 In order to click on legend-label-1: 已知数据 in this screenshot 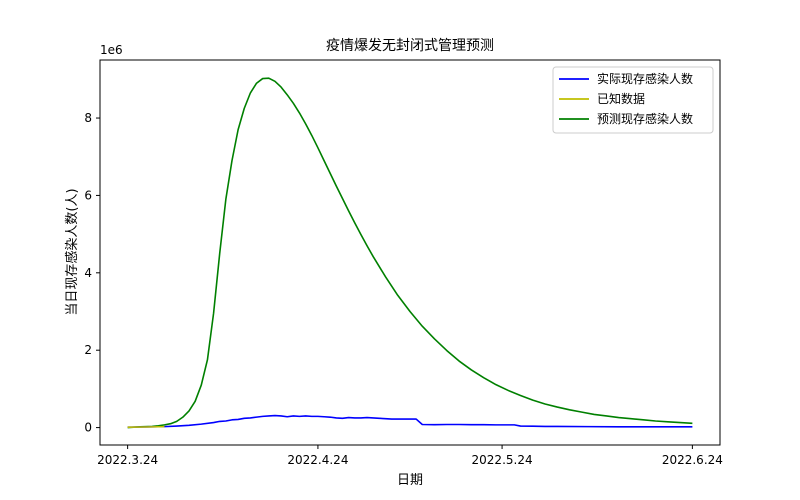, I will do `click(621, 98)`.